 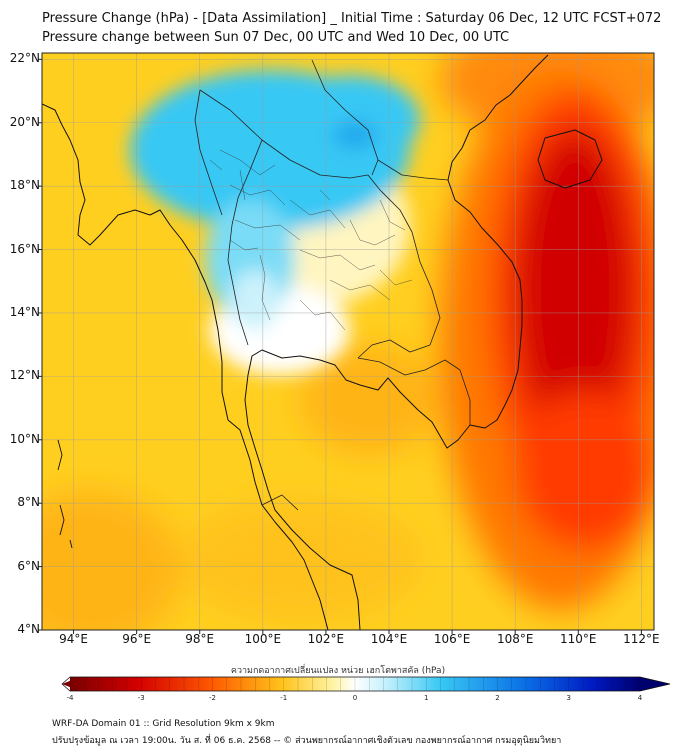 What do you see at coordinates (24, 185) in the screenshot?
I see `lat-label: 18°N` at bounding box center [24, 185].